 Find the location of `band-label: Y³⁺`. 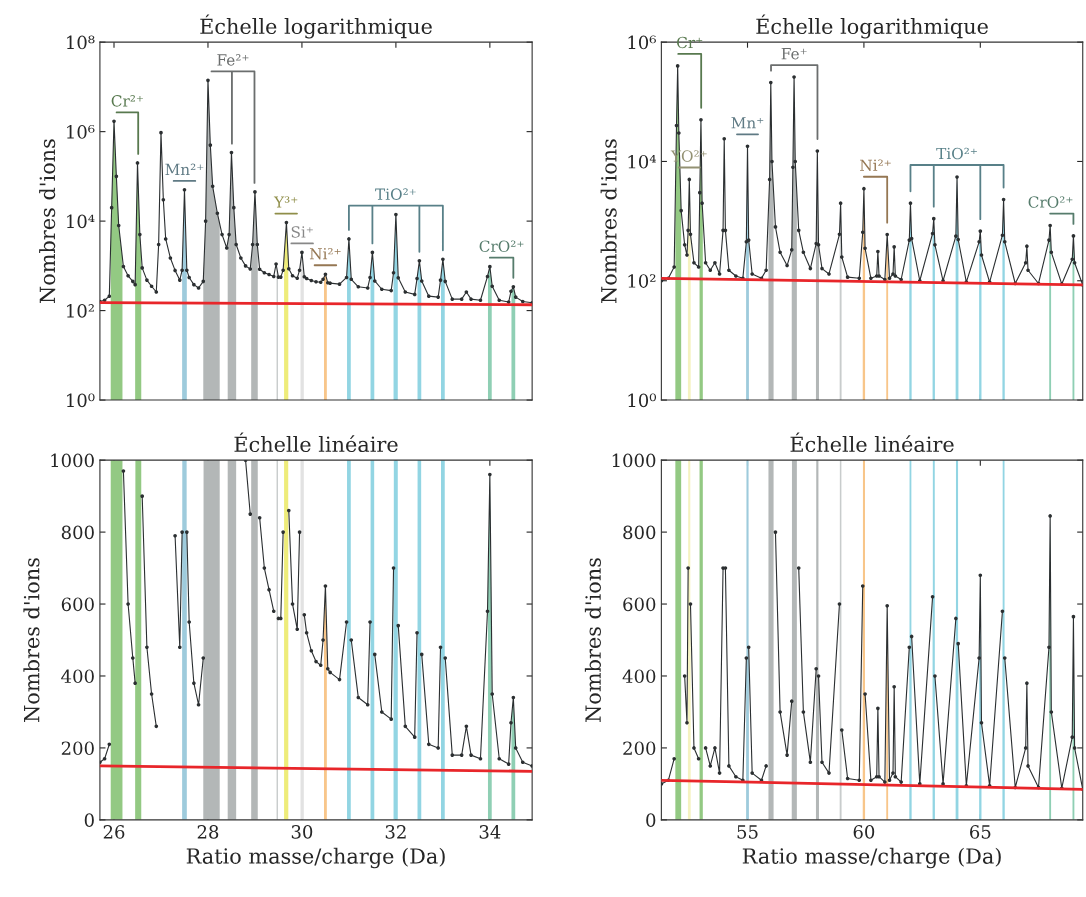

band-label: Y³⁺ is located at coordinates (285, 202).